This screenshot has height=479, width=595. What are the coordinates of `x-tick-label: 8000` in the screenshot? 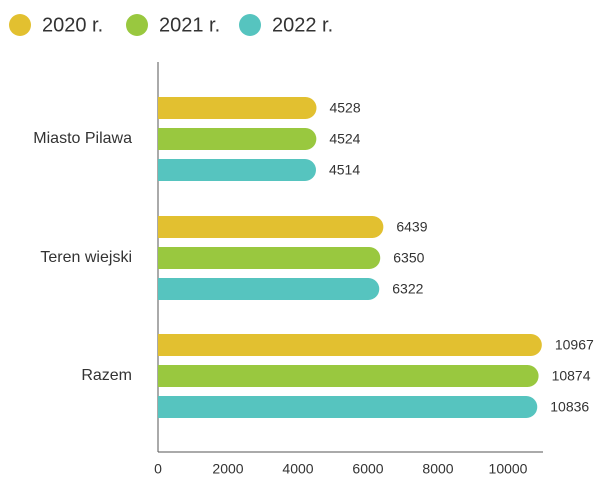 It's located at (437, 469).